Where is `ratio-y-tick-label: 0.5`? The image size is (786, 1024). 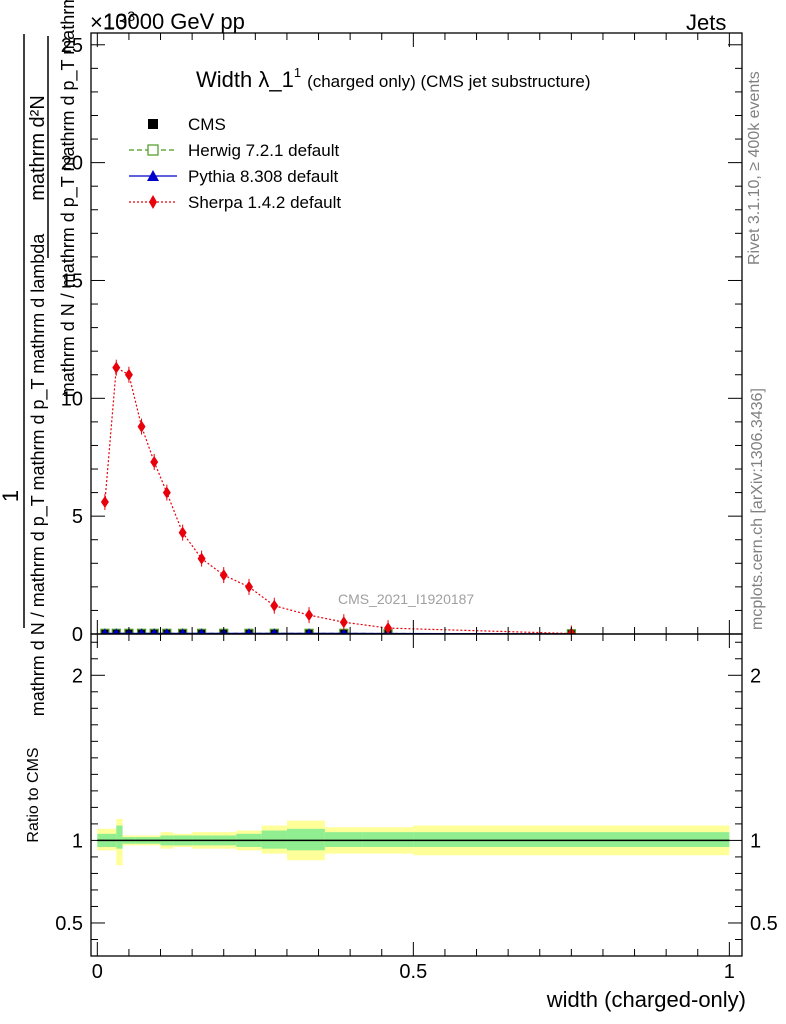
ratio-y-tick-label: 0.5 is located at coordinates (69, 924).